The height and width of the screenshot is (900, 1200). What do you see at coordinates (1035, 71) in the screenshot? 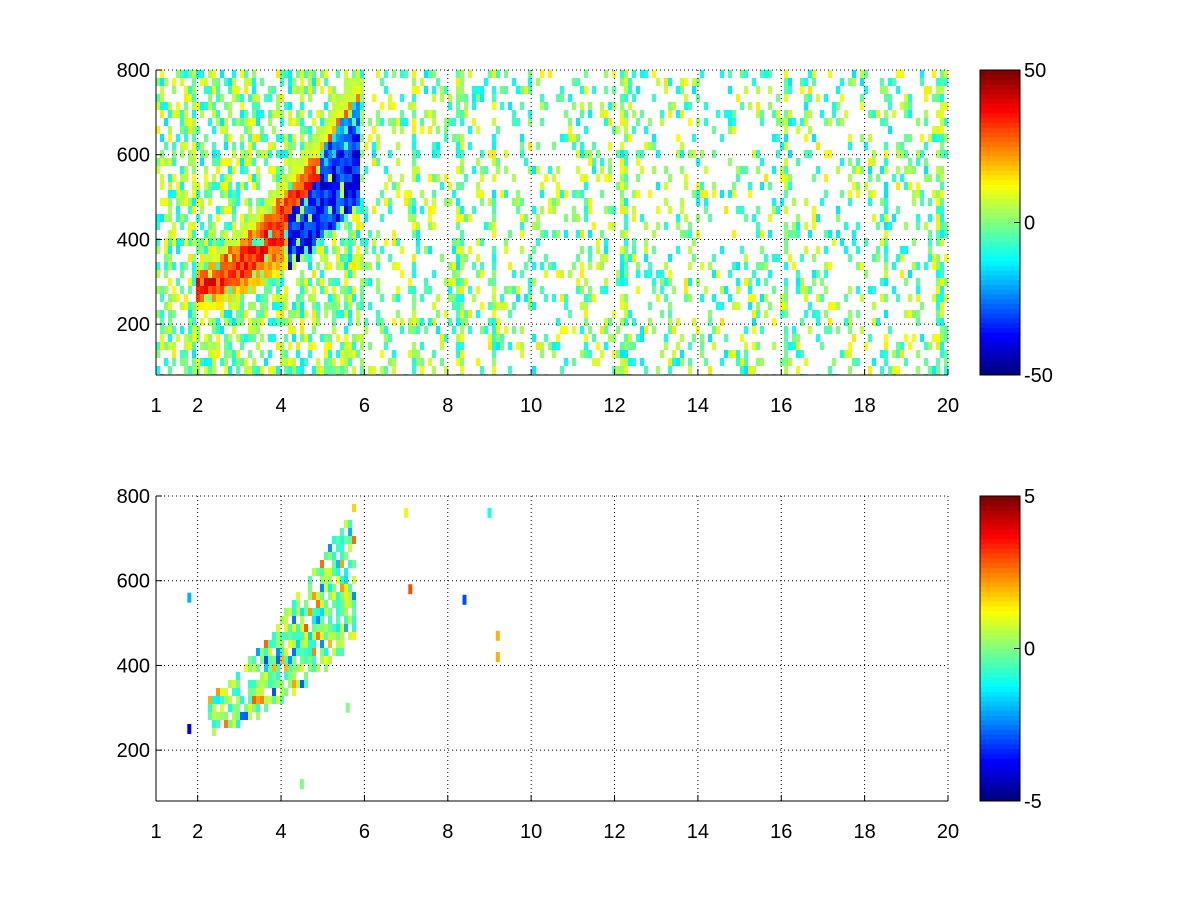
I see `colorbar-tick-label: 50` at bounding box center [1035, 71].